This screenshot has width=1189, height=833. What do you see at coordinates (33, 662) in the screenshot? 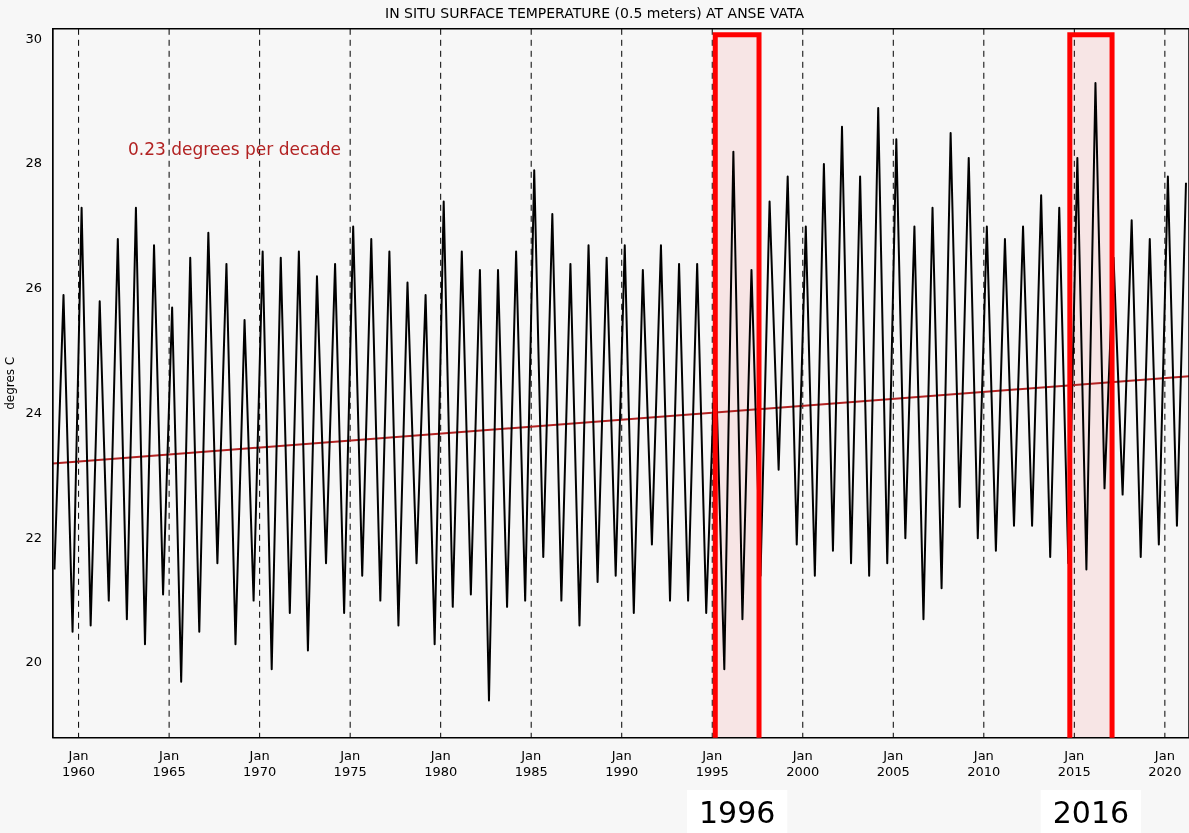
I see `y-tick-label: 20` at bounding box center [33, 662].